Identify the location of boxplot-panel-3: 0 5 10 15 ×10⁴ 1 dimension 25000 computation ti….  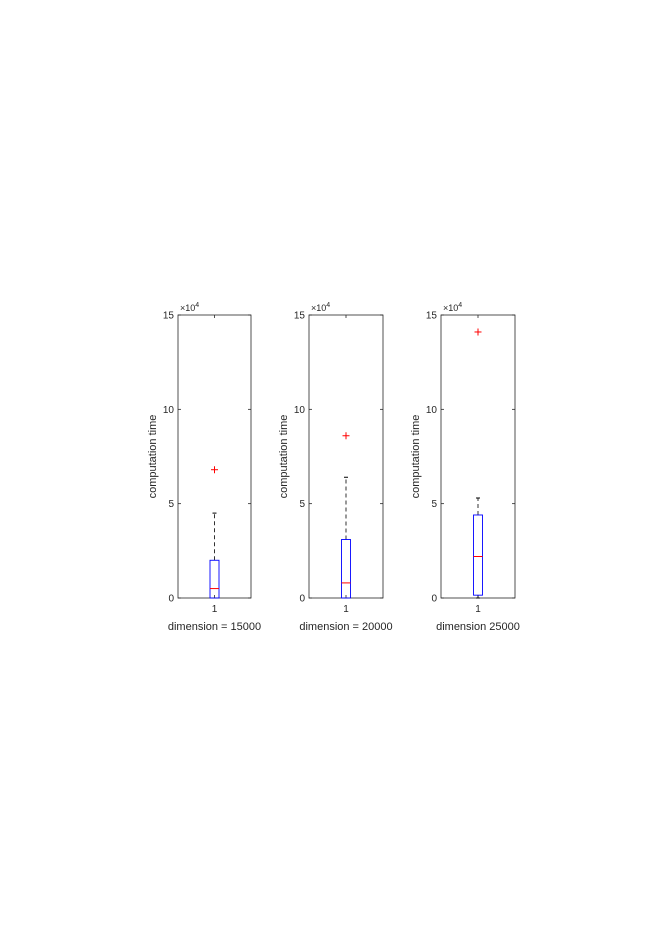
(465, 467).